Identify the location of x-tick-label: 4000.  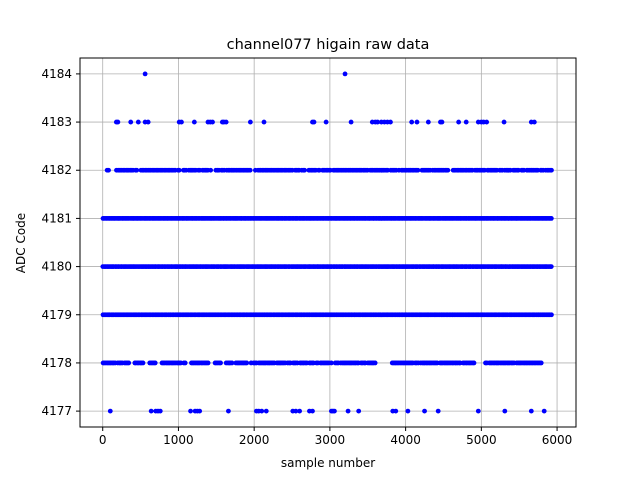
(405, 440).